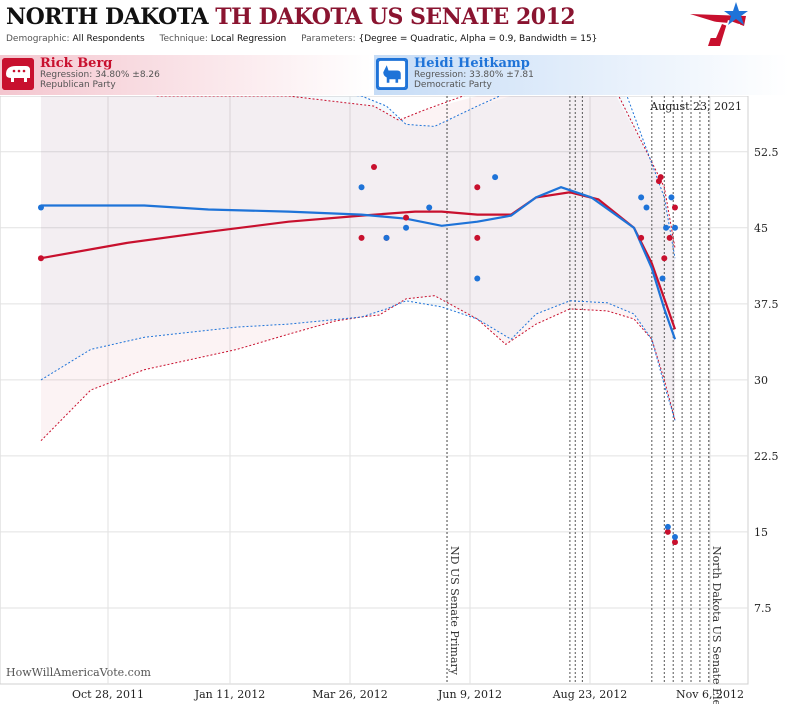  I want to click on y-tick-label: 22.5, so click(766, 456).